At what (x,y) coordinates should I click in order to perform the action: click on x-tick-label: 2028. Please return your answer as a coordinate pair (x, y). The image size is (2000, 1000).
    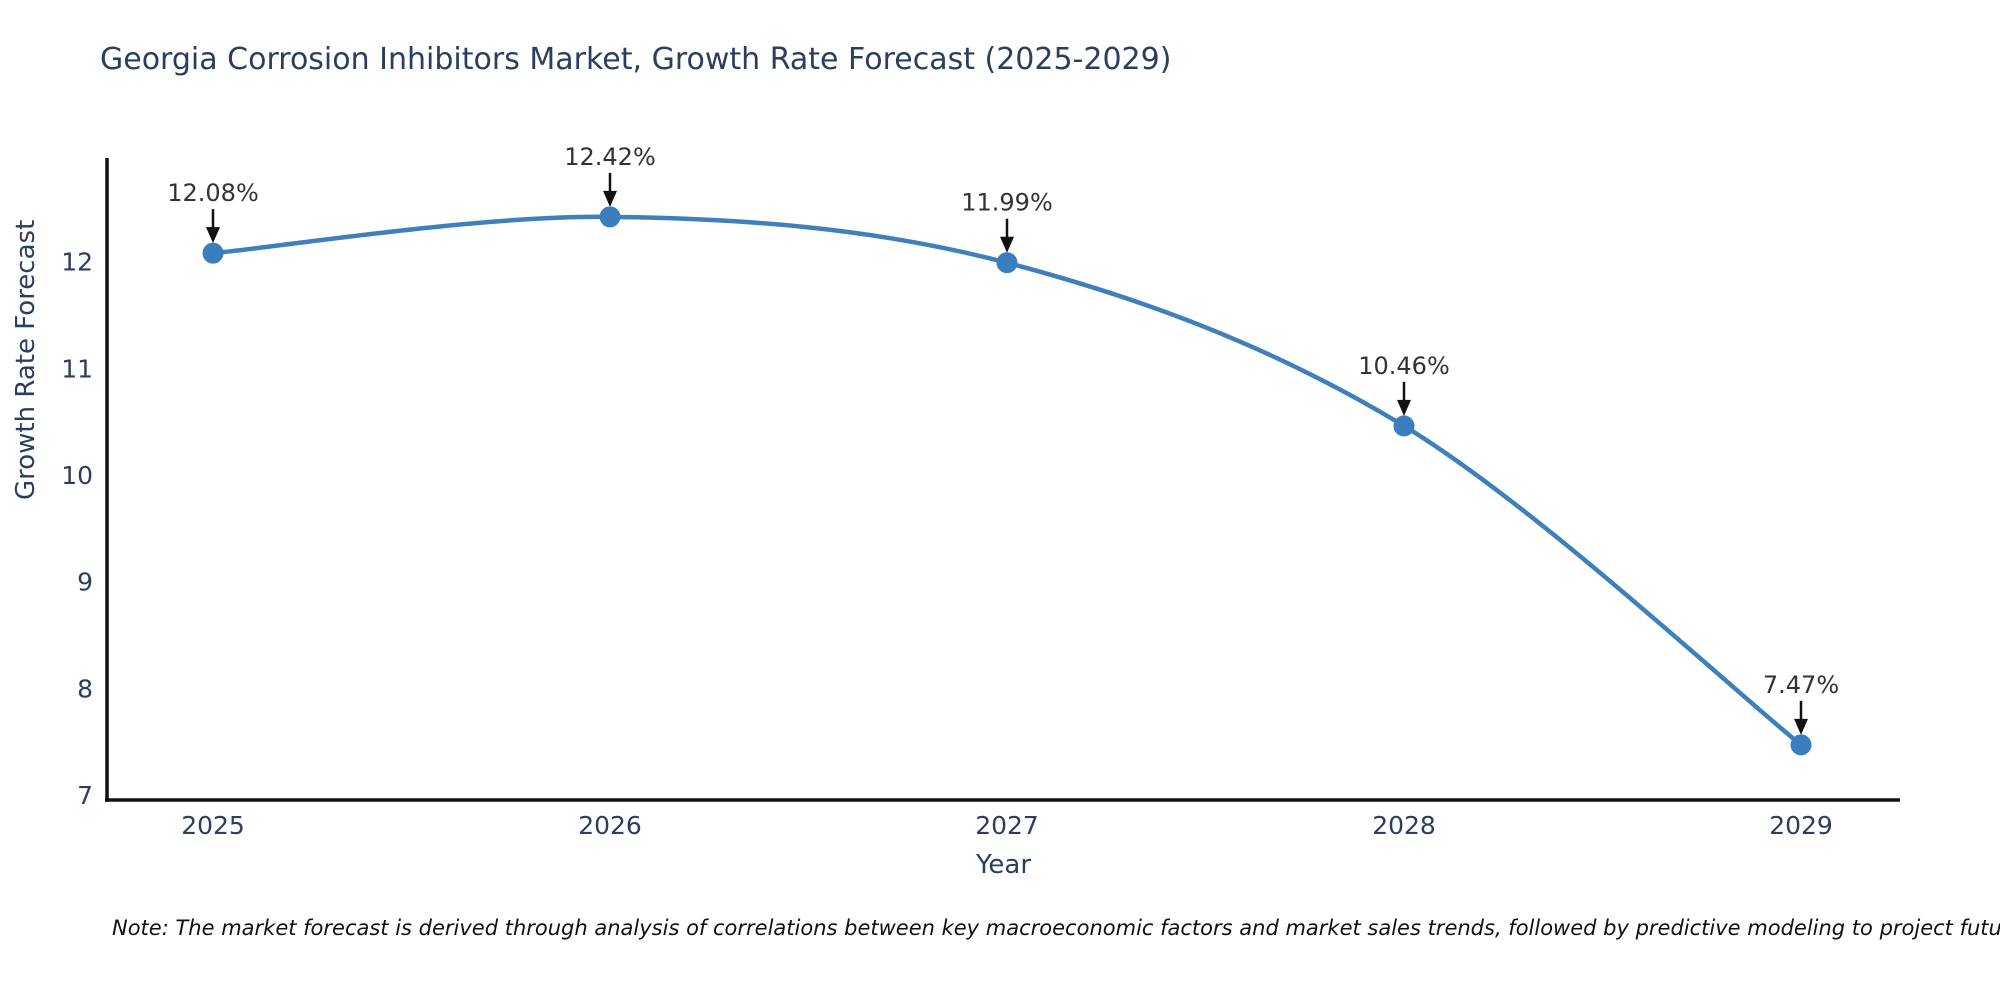
    Looking at the image, I should click on (1404, 825).